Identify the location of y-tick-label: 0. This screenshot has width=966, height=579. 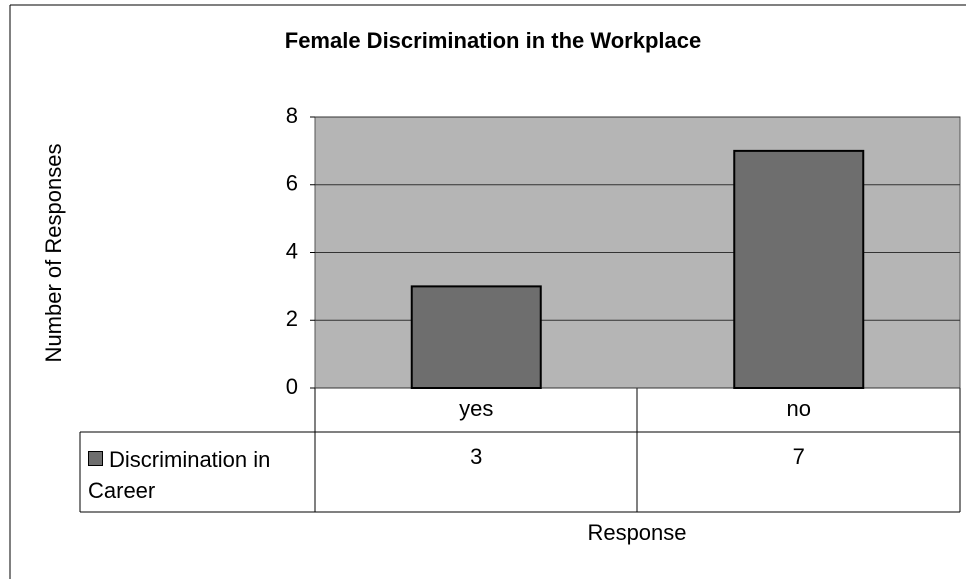
(292, 386).